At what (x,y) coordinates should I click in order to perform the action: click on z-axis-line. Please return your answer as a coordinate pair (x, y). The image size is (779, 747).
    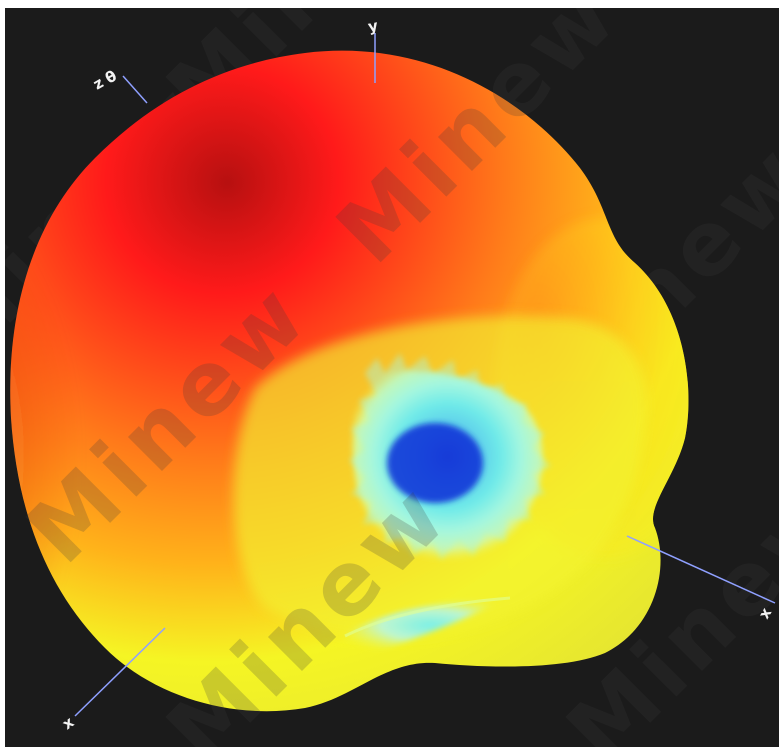
    Looking at the image, I should click on (135, 89).